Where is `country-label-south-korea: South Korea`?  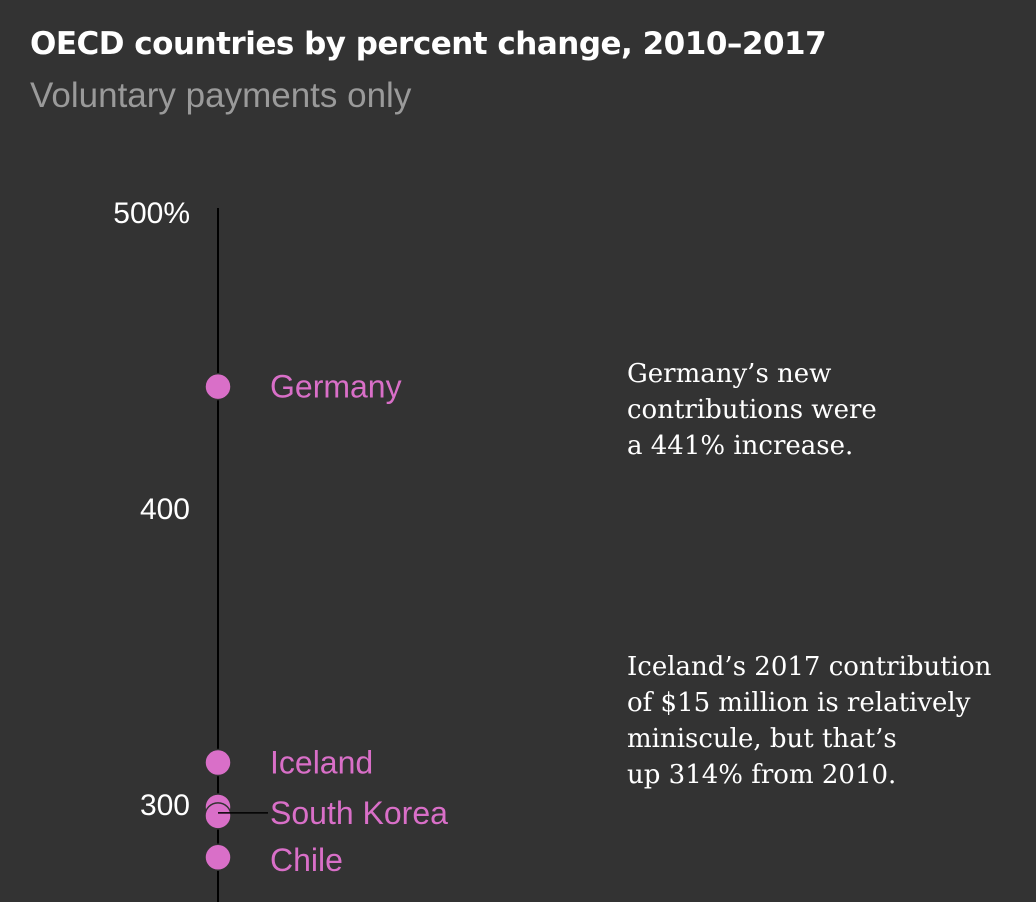
country-label-south-korea: South Korea is located at coordinates (359, 813).